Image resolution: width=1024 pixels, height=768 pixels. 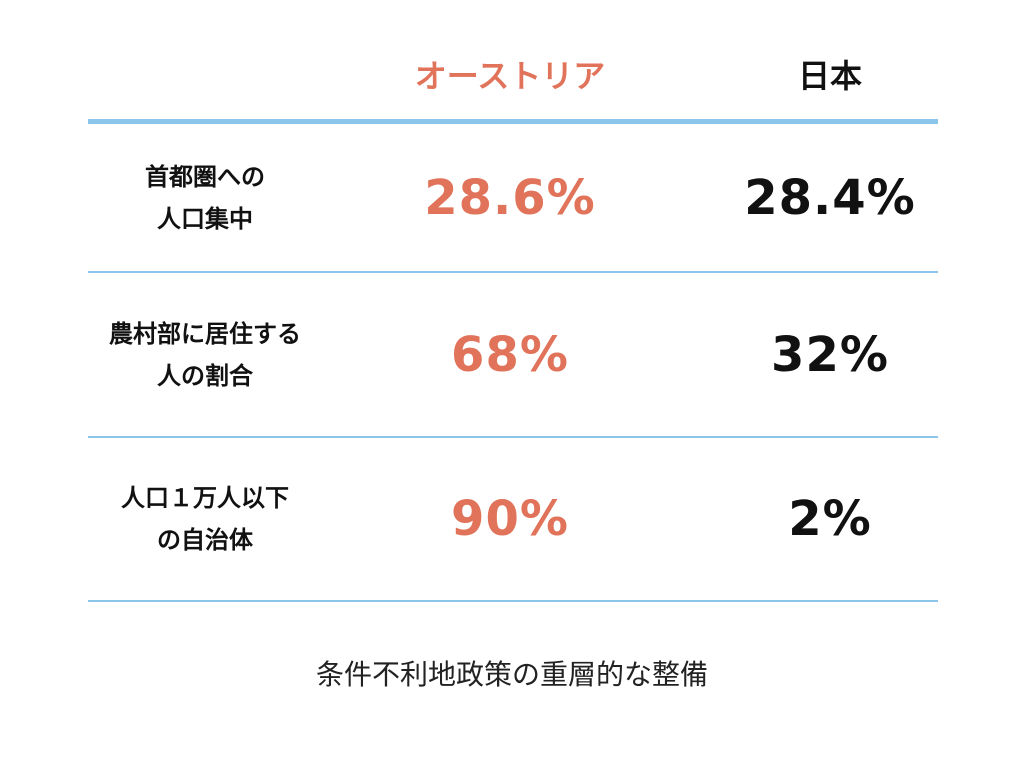 I want to click on japan-value: 28.4%, so click(x=830, y=197).